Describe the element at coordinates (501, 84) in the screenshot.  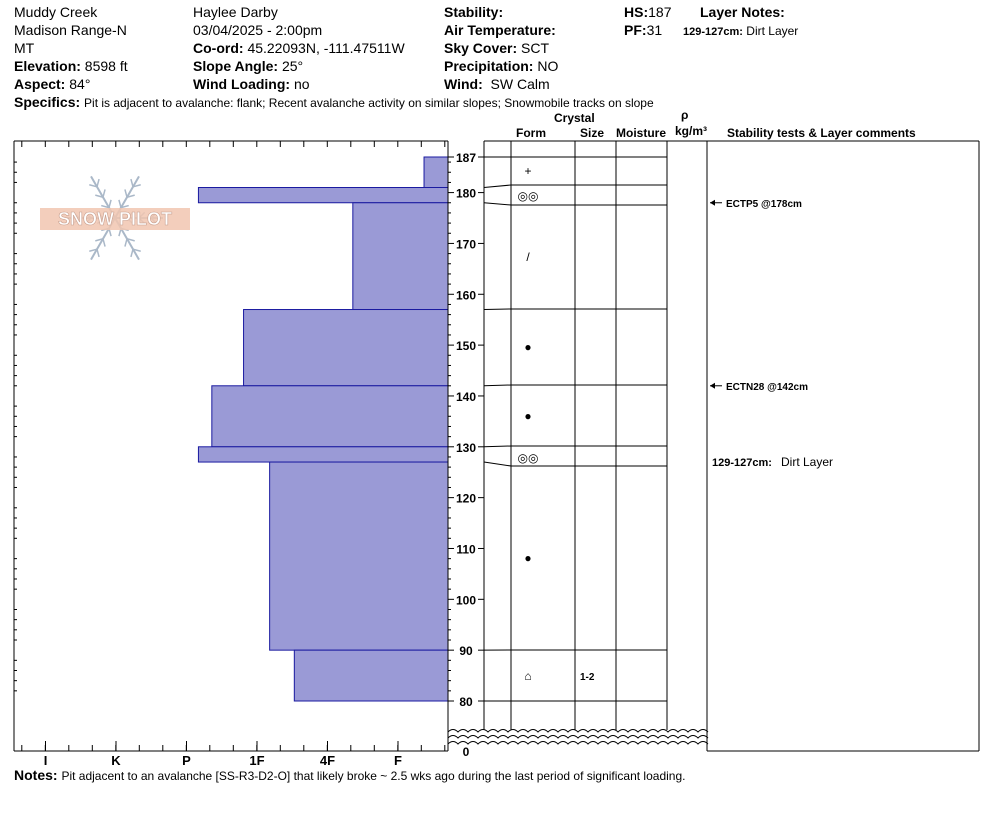
I see `wind-row: Wind: SW Calm` at that location.